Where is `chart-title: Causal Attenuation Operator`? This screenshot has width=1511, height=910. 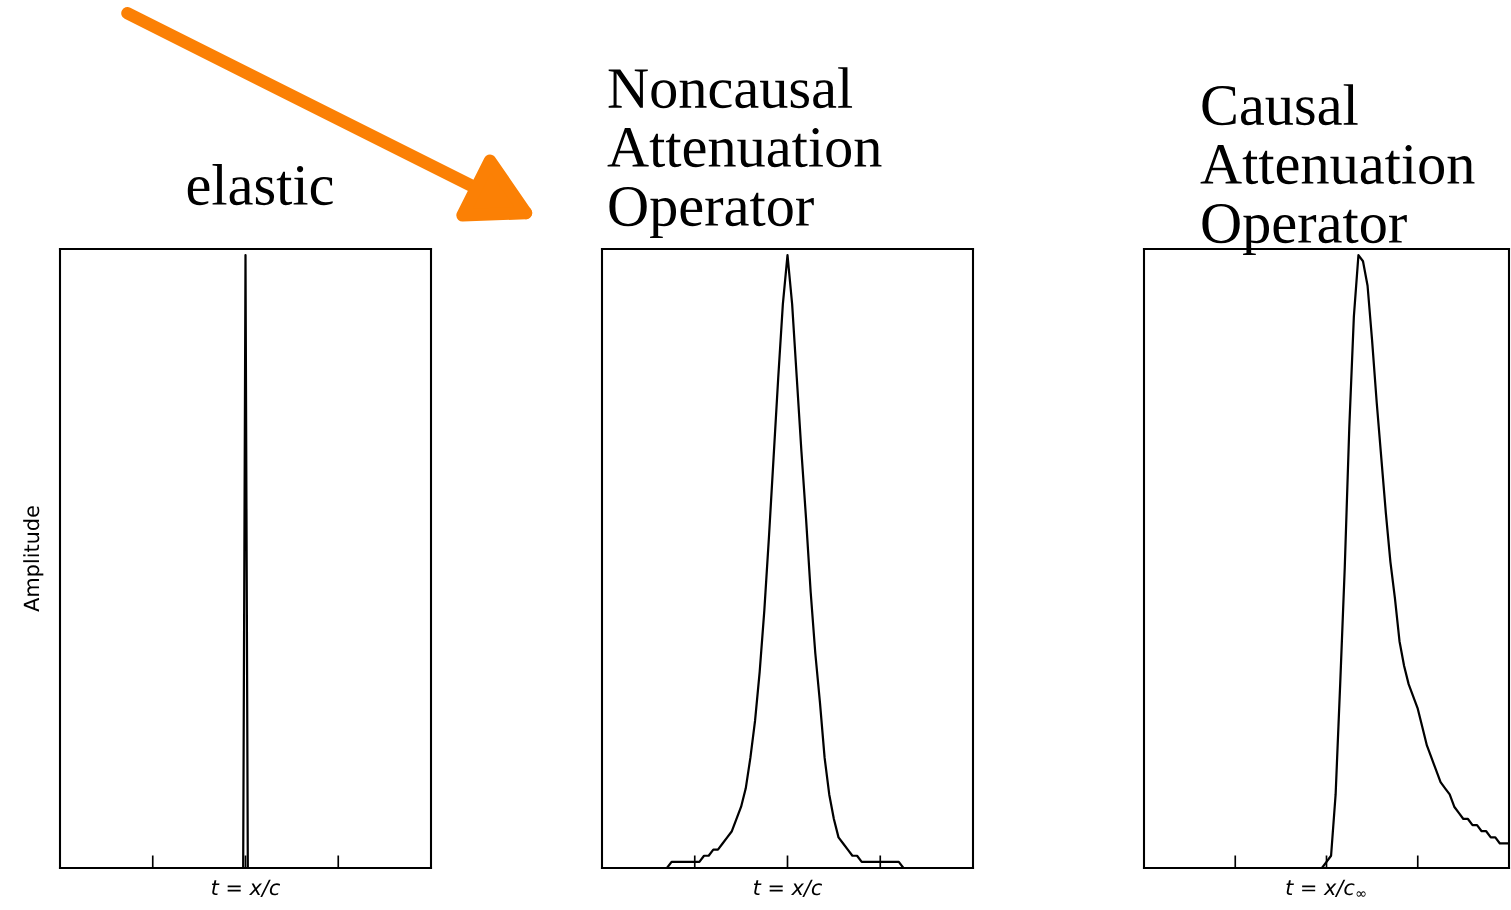
chart-title: Causal Attenuation Operator is located at coordinates (1337, 169).